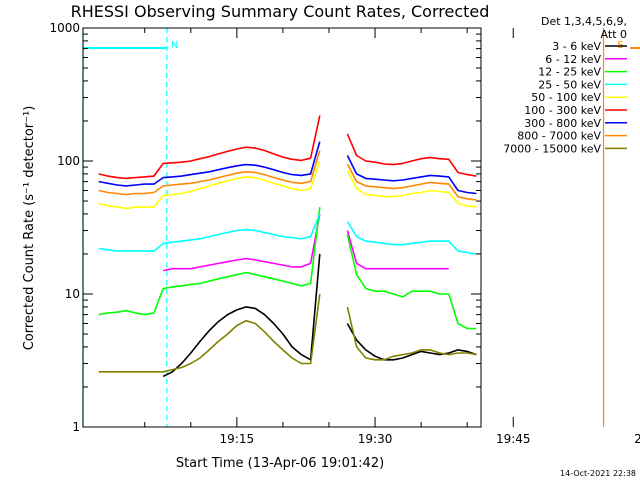 This screenshot has width=640, height=480. Describe the element at coordinates (76, 427) in the screenshot. I see `y-tick-label-0: 1` at that location.